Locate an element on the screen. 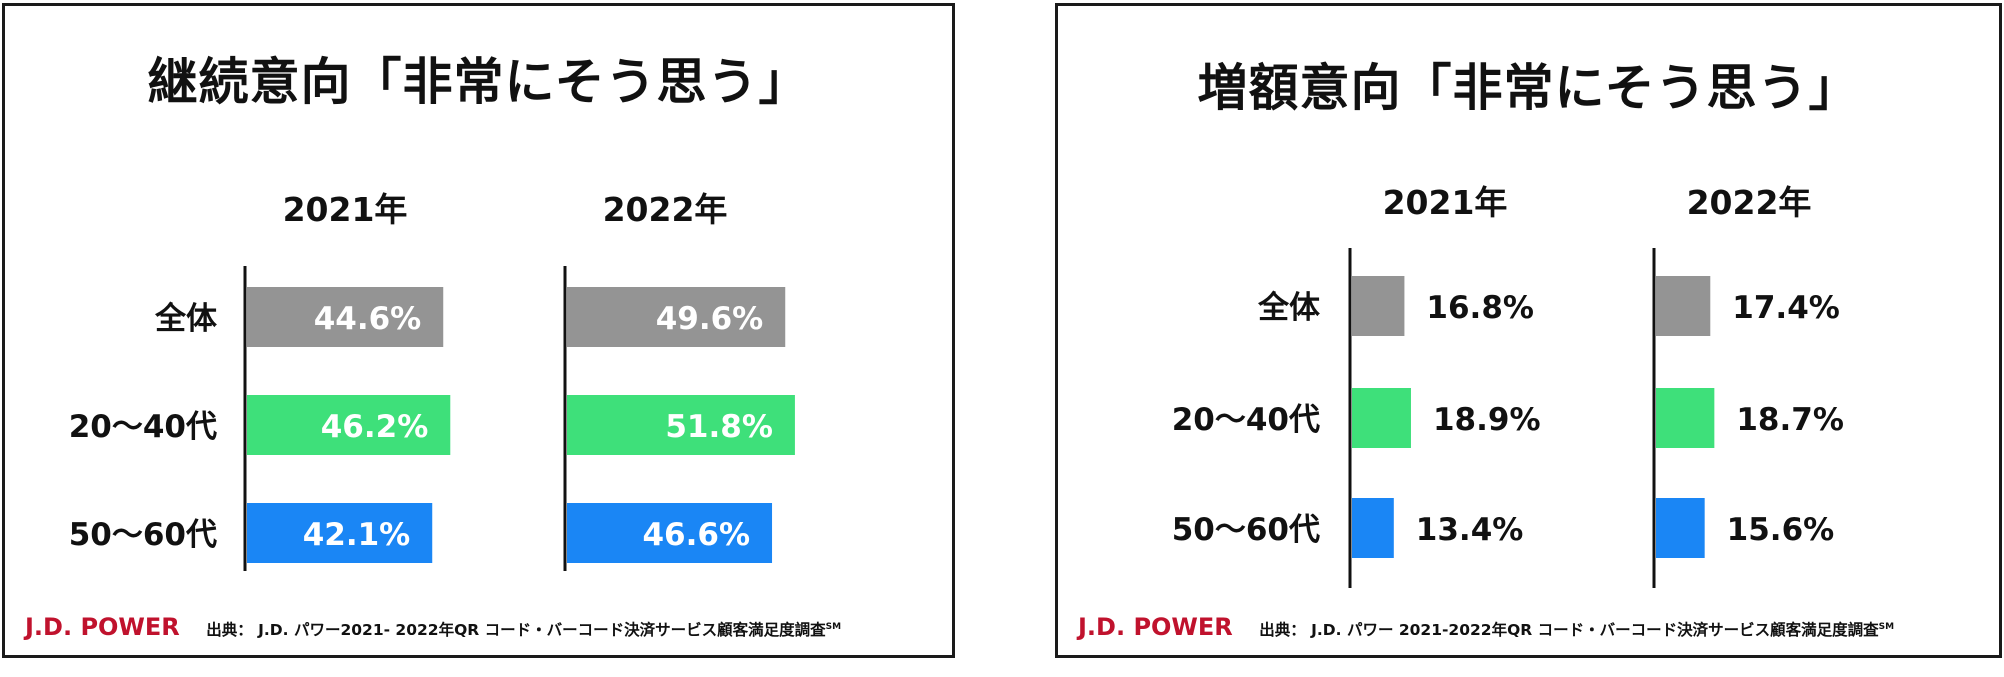 The height and width of the screenshot is (677, 2004). data-label: 46.2% is located at coordinates (375, 427).